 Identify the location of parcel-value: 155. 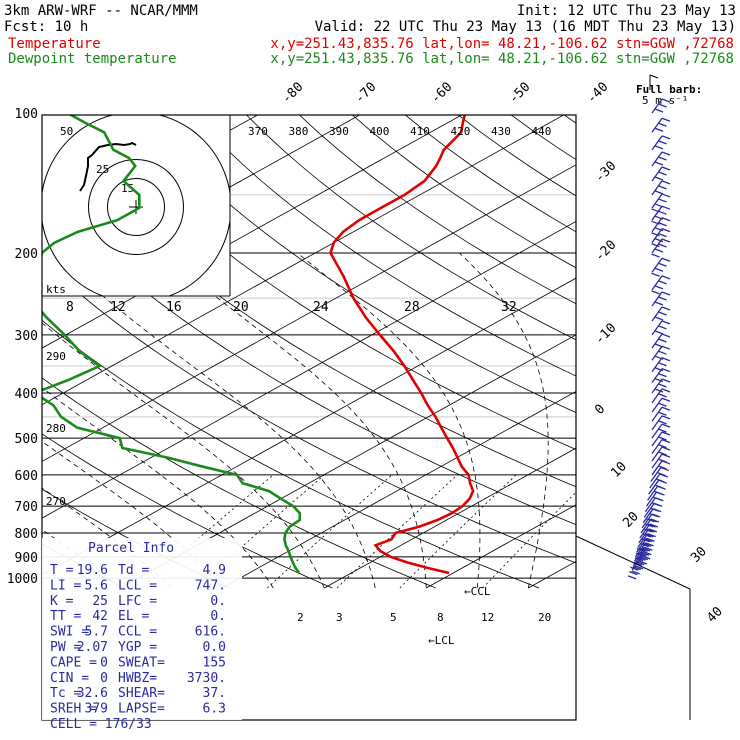
(214, 662).